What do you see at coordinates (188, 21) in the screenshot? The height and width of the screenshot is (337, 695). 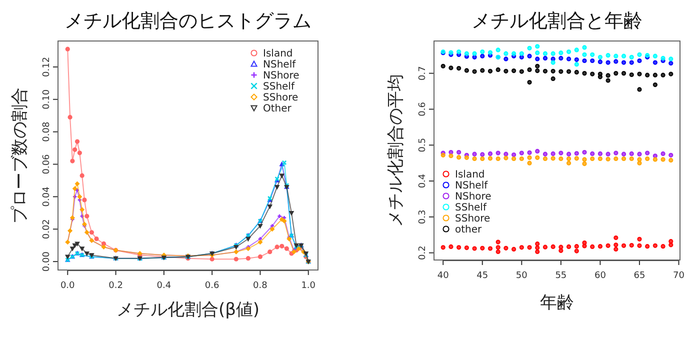 I see `chart-title: メチル化割合のヒストグラム` at bounding box center [188, 21].